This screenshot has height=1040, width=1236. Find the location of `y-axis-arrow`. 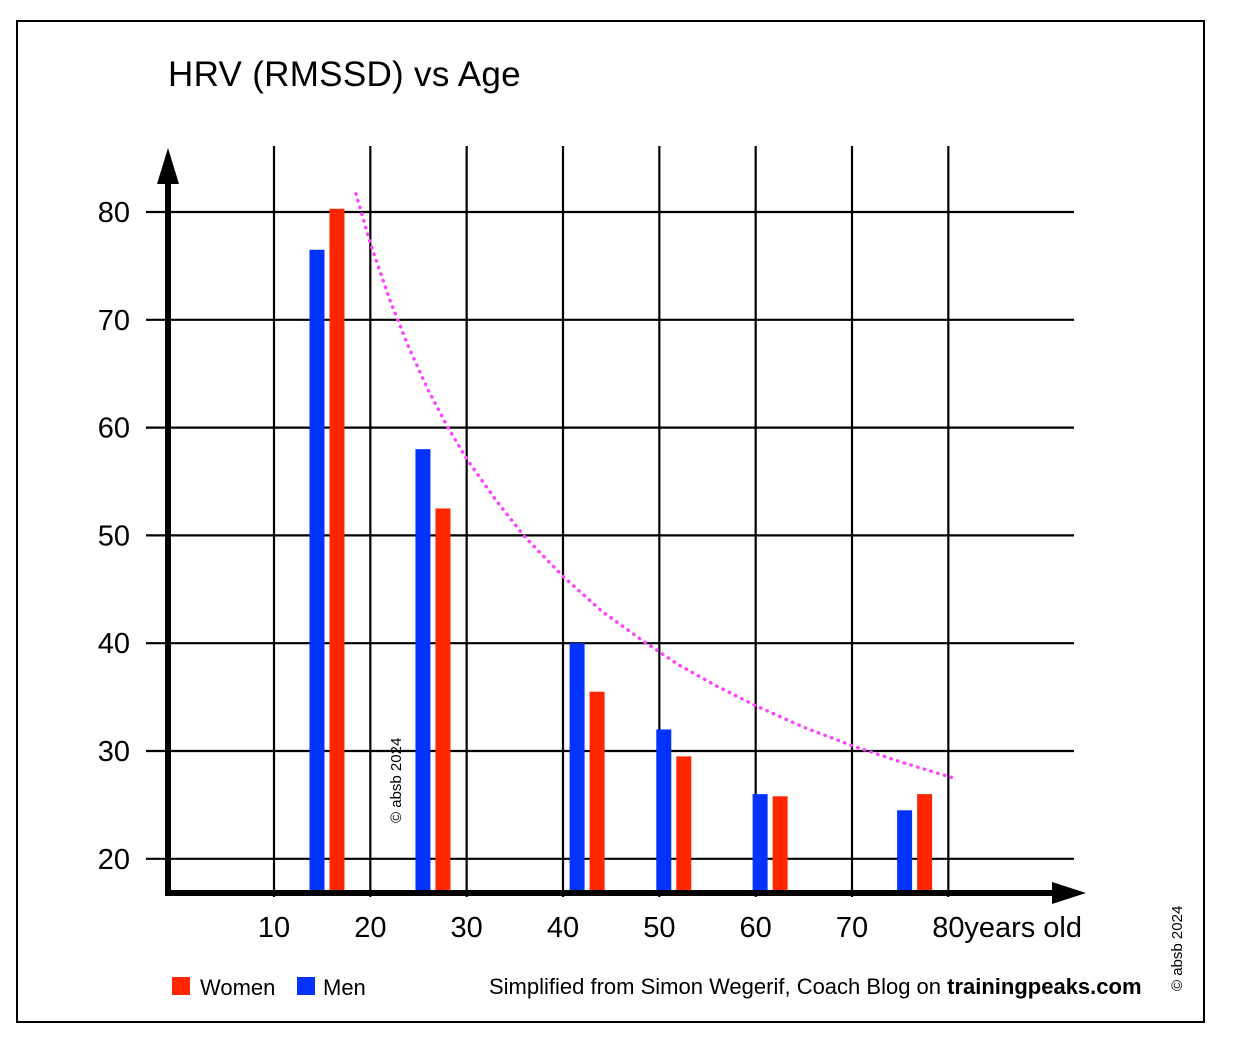

y-axis-arrow is located at coordinates (168, 166).